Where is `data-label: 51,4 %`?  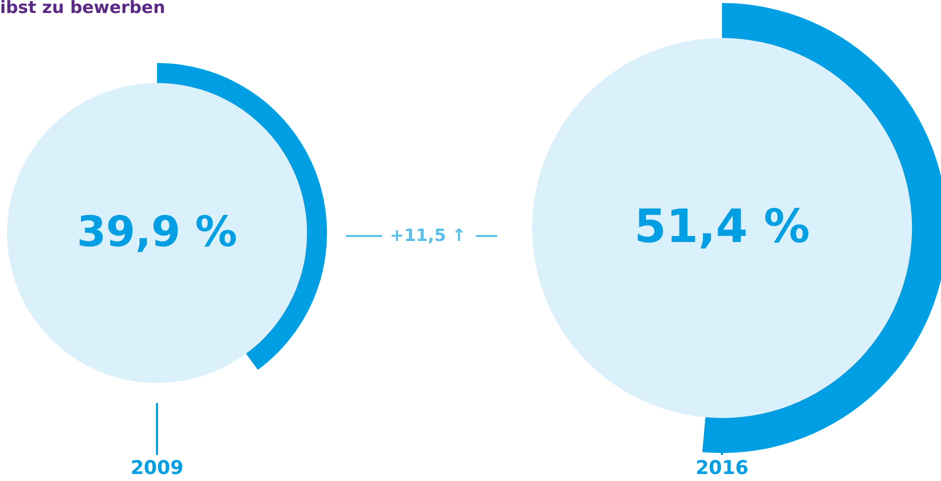 data-label: 51,4 % is located at coordinates (722, 226).